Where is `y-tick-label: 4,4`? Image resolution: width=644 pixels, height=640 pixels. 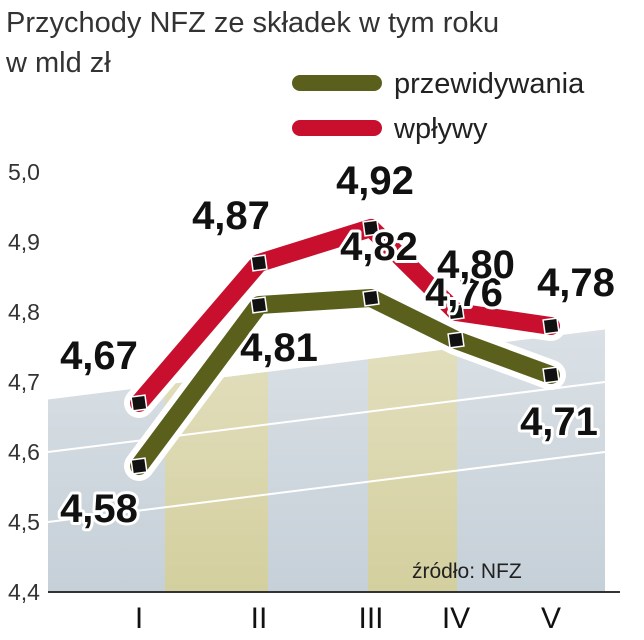 y-tick-label: 4,4 is located at coordinates (24, 592).